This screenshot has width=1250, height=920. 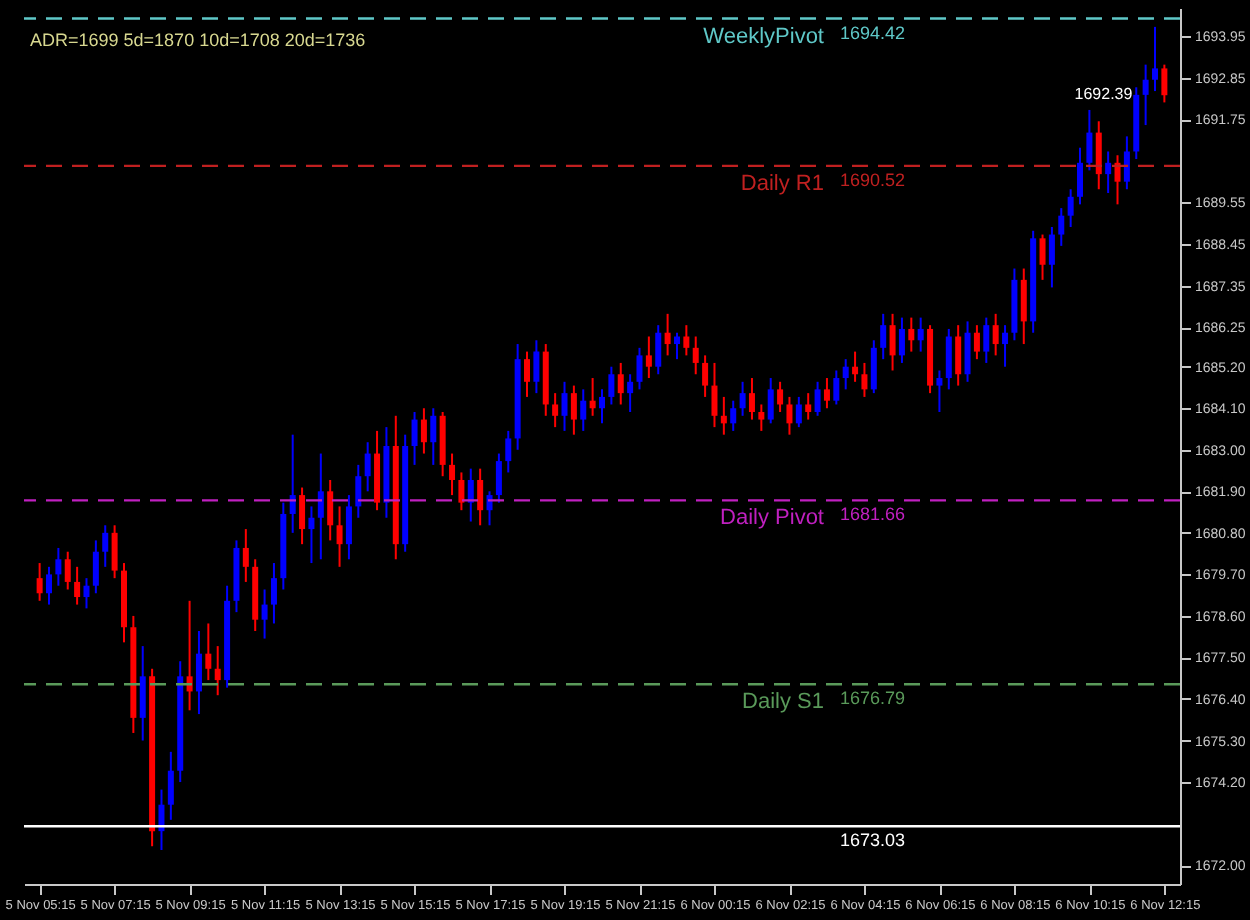 I want to click on annotation: 1690.52, so click(x=873, y=179).